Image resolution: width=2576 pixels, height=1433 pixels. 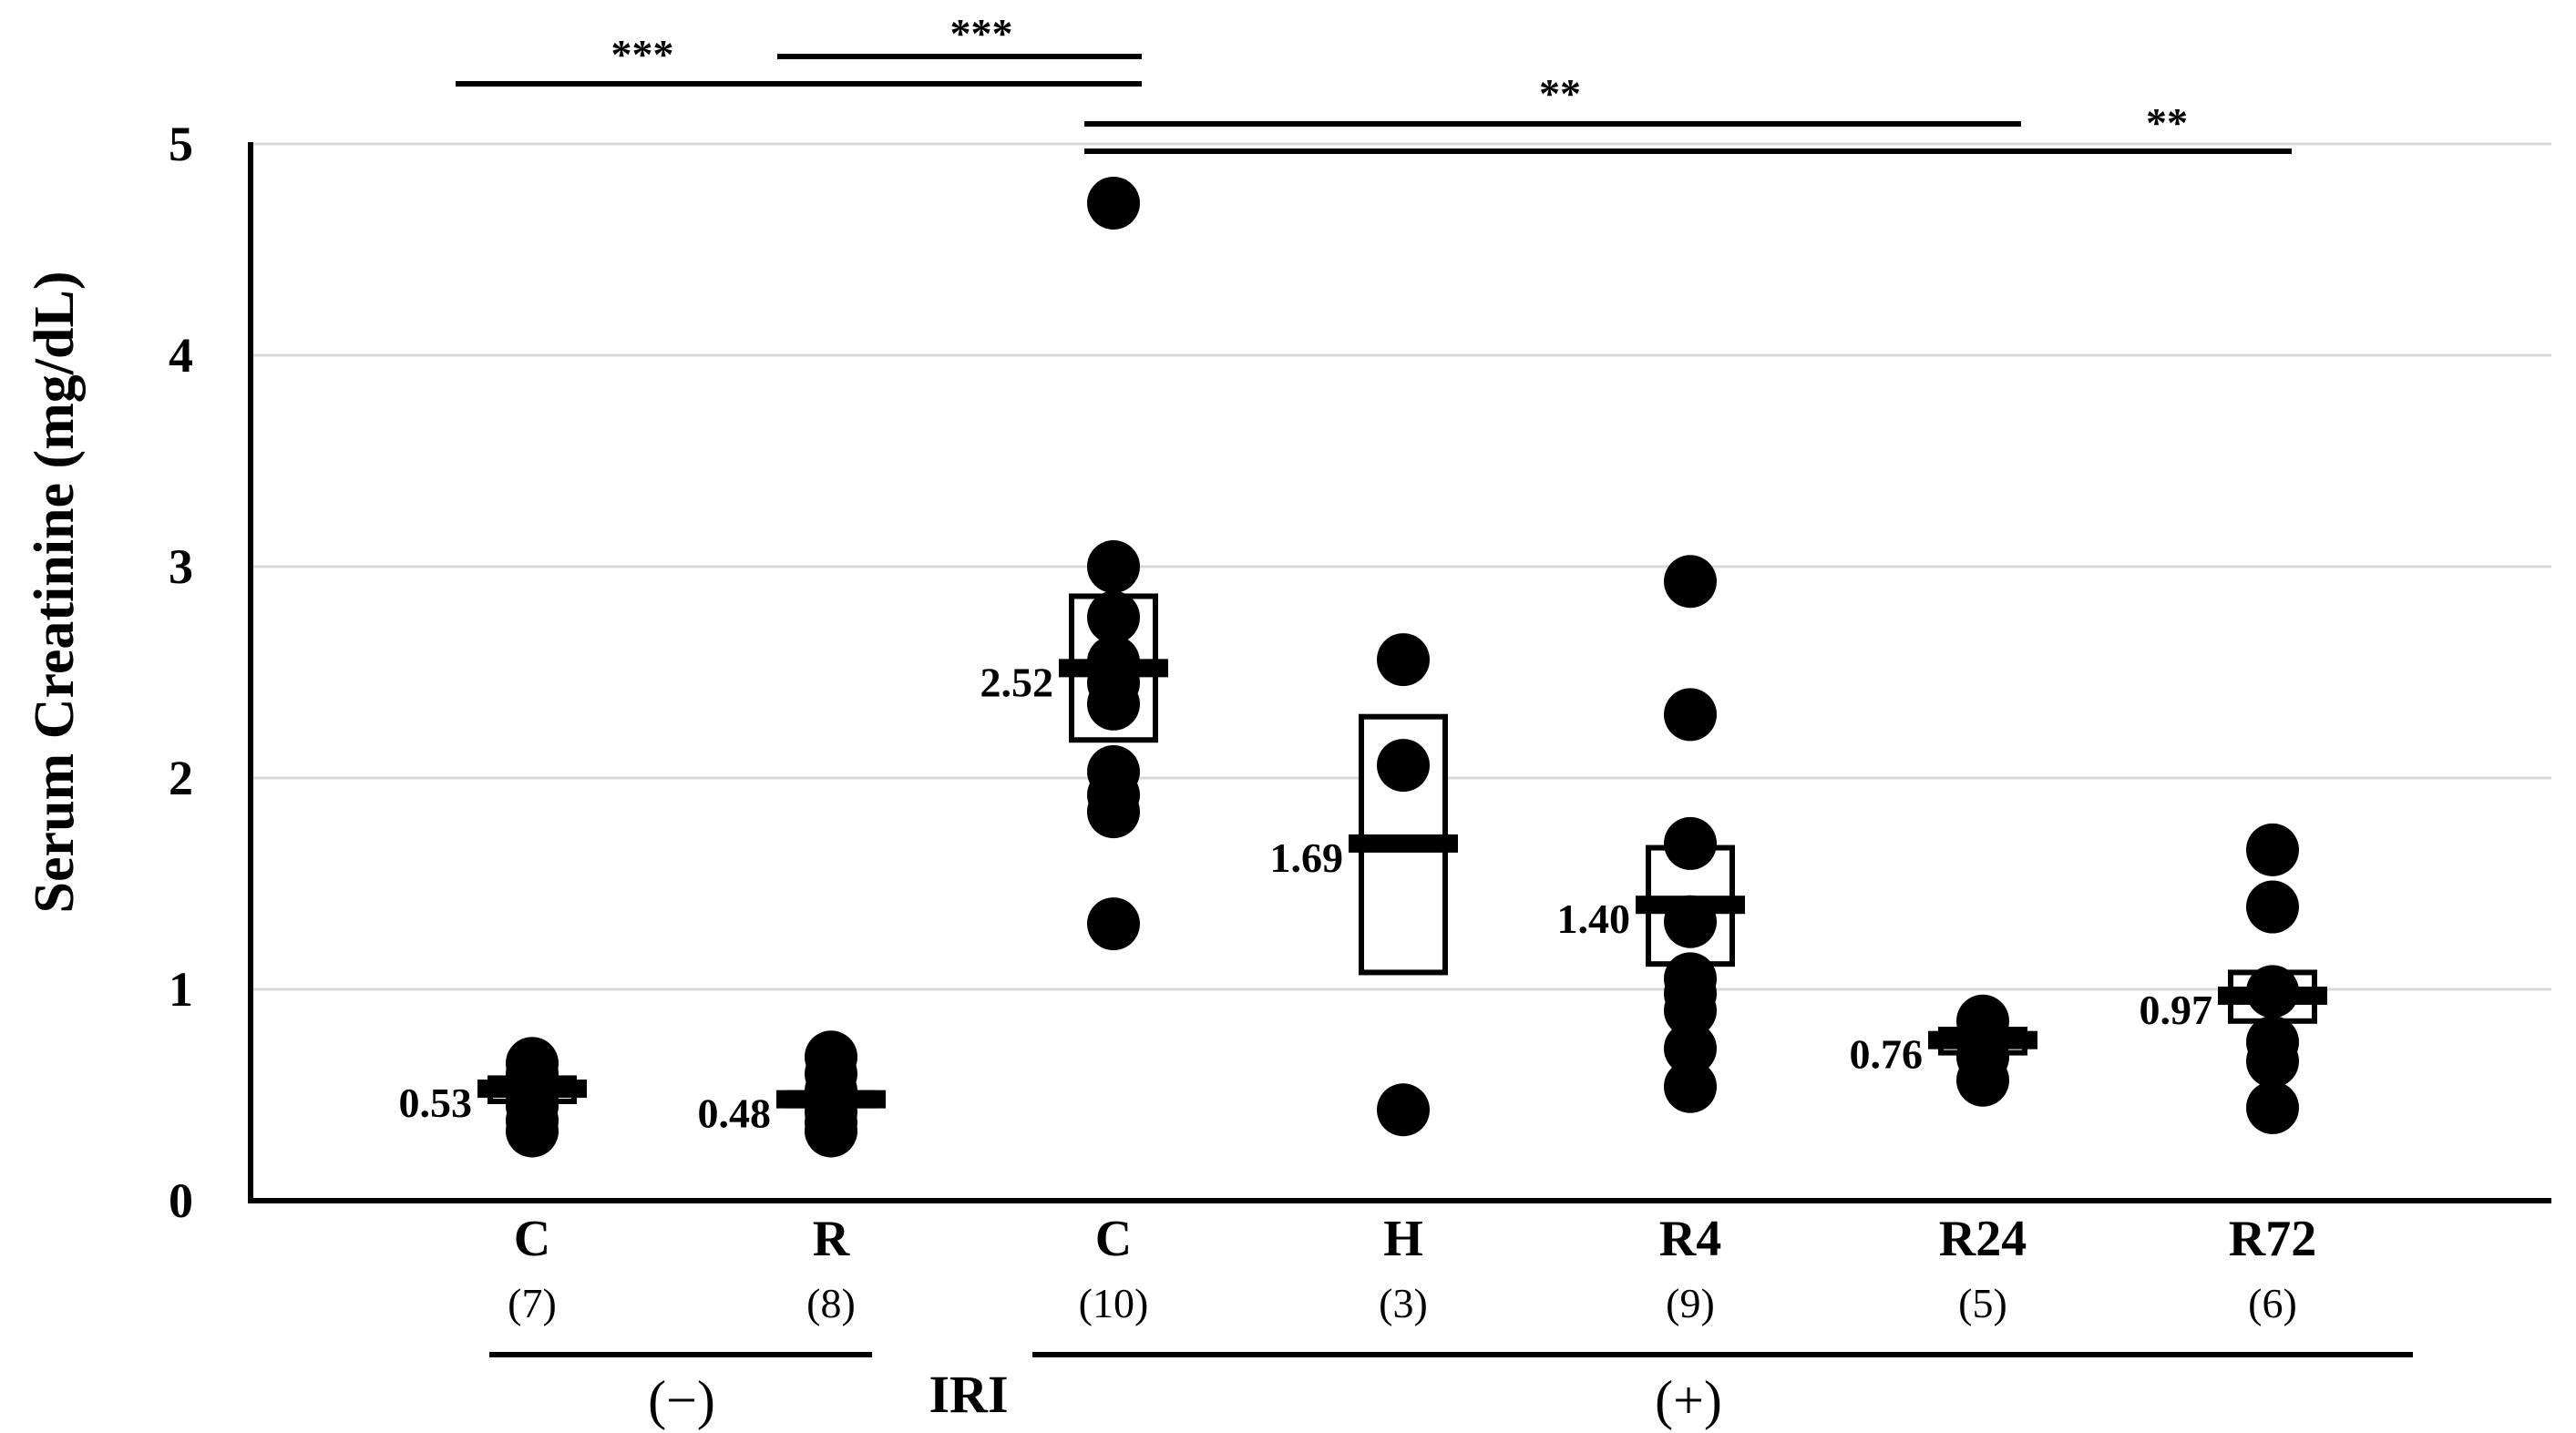 What do you see at coordinates (832, 1239) in the screenshot?
I see `x-category-label: R` at bounding box center [832, 1239].